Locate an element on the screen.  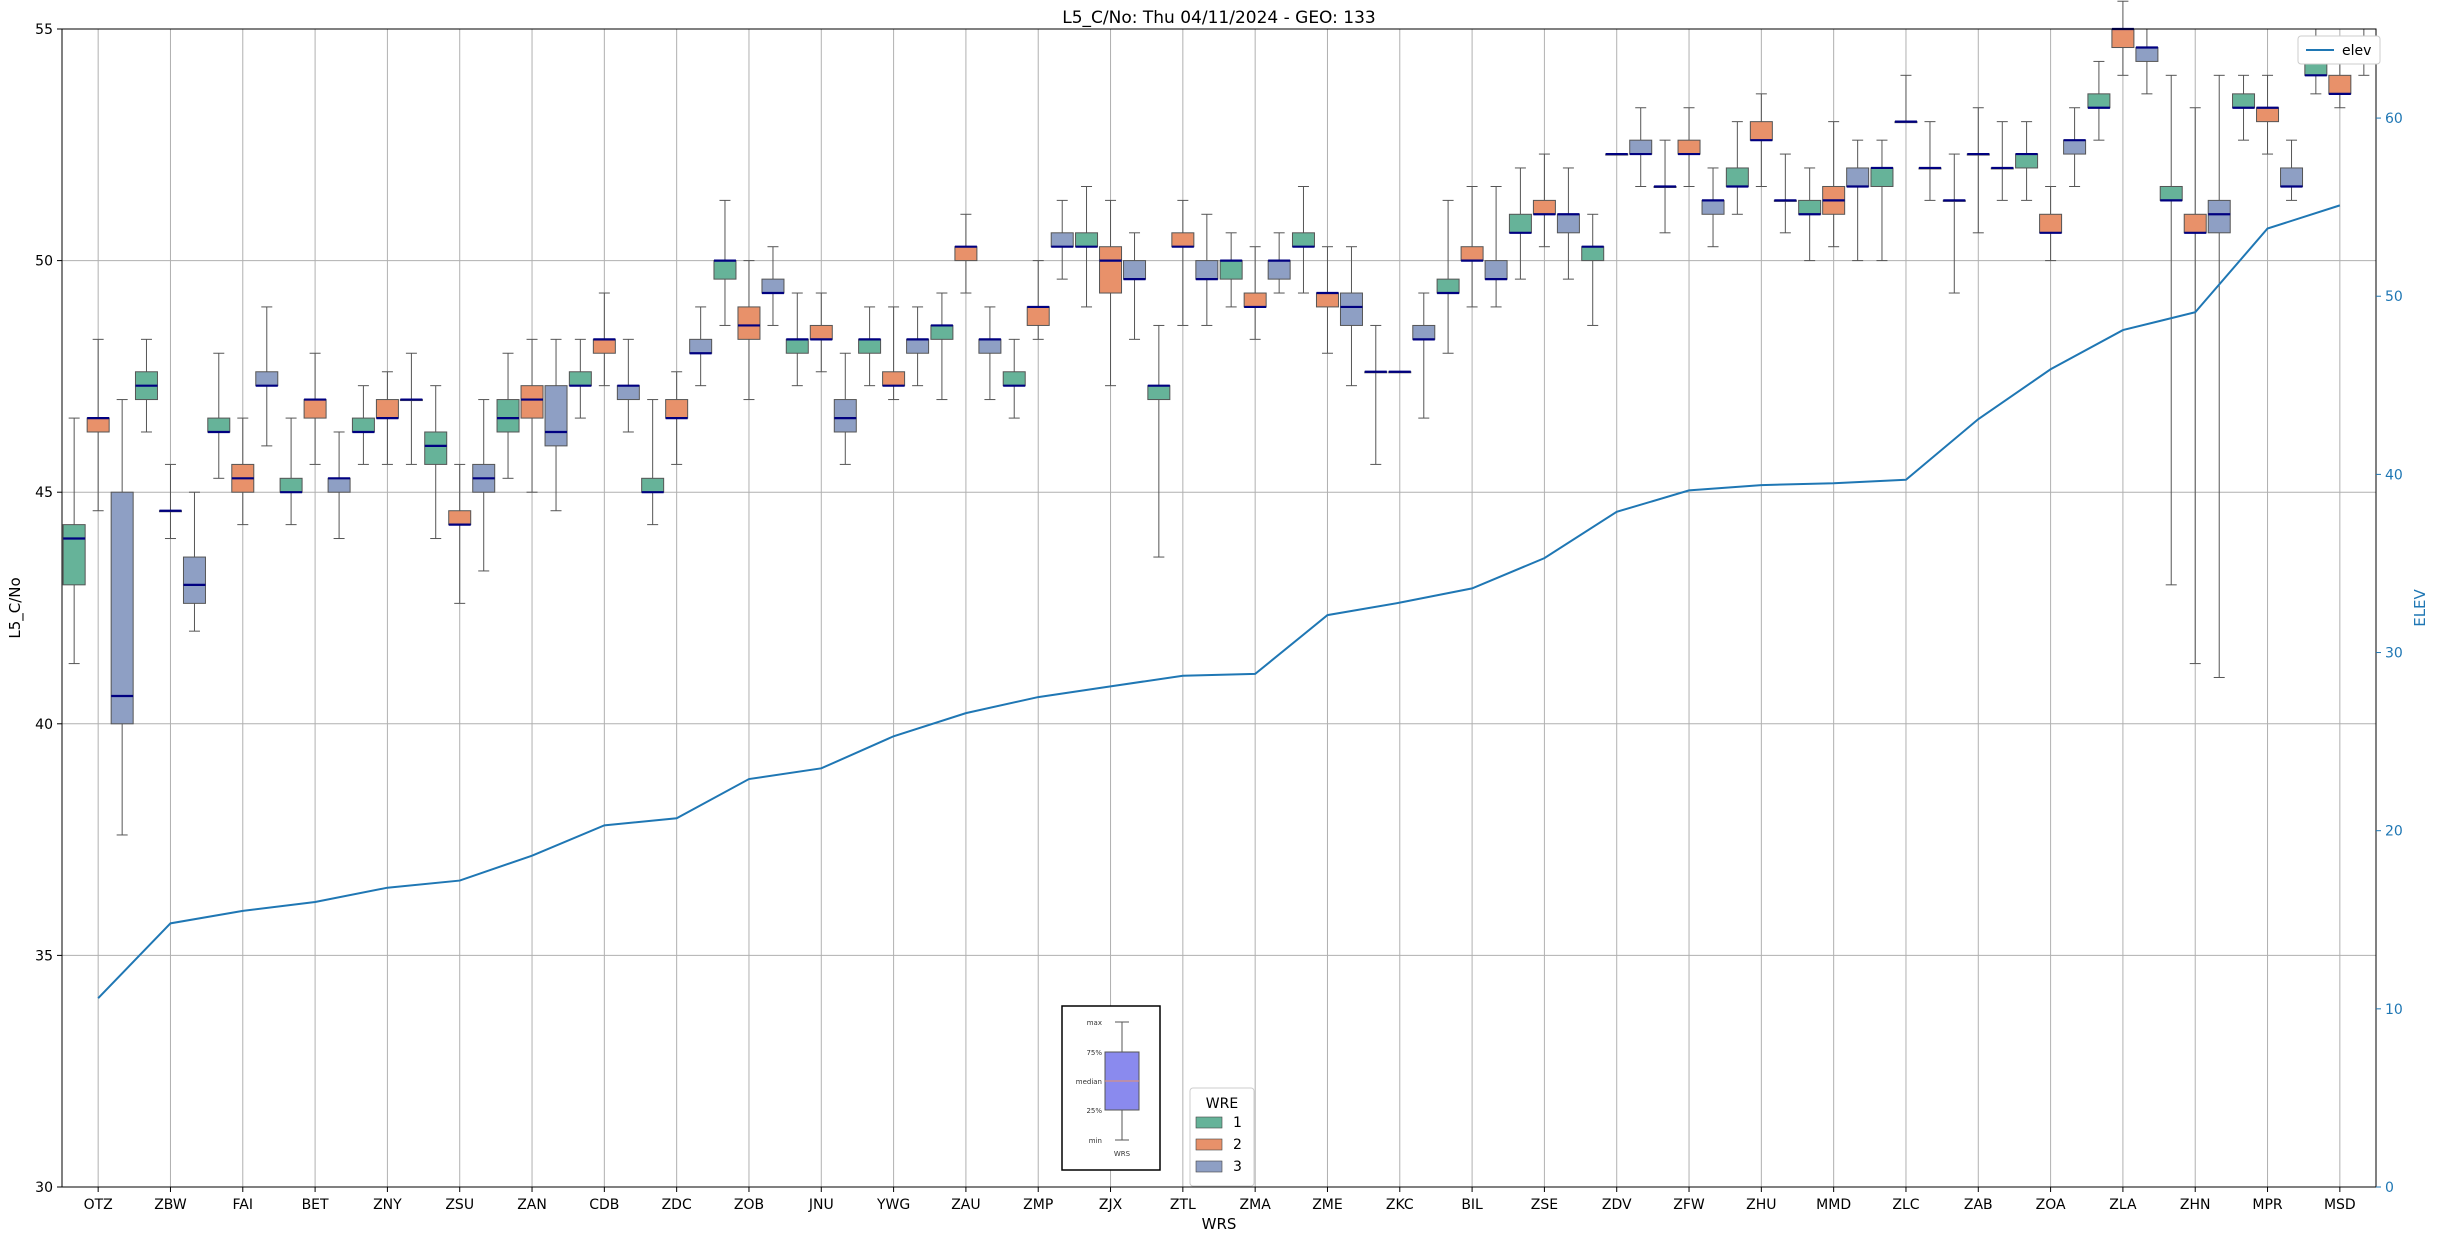
x-tick-label: ZDV is located at coordinates (1617, 1205).